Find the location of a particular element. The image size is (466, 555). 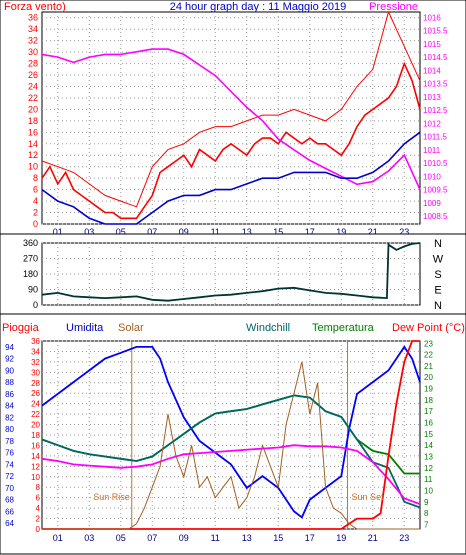

wind-tick-label: 22 is located at coordinates (33, 98).